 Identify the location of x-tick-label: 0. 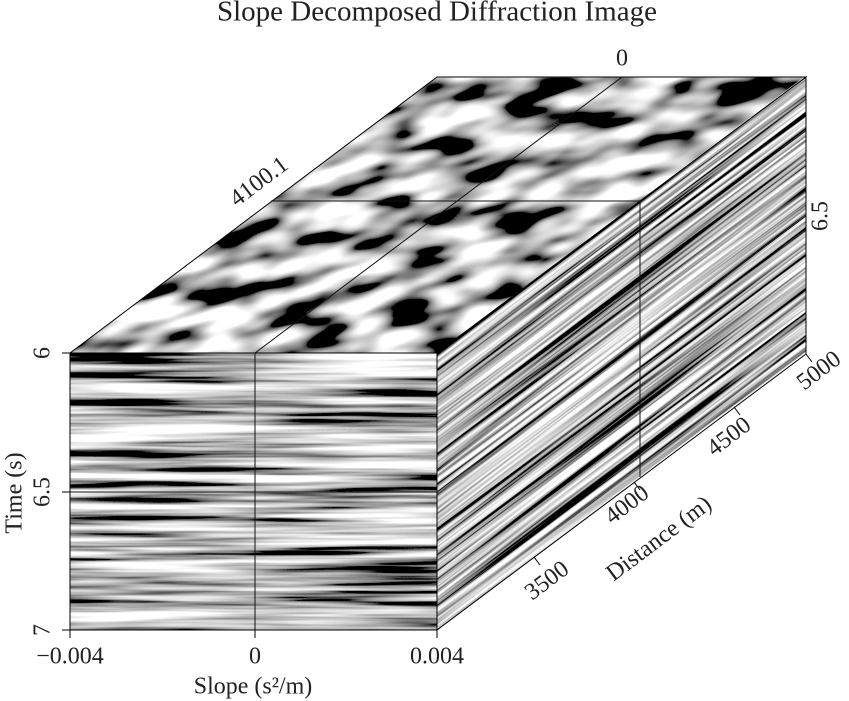
(255, 657).